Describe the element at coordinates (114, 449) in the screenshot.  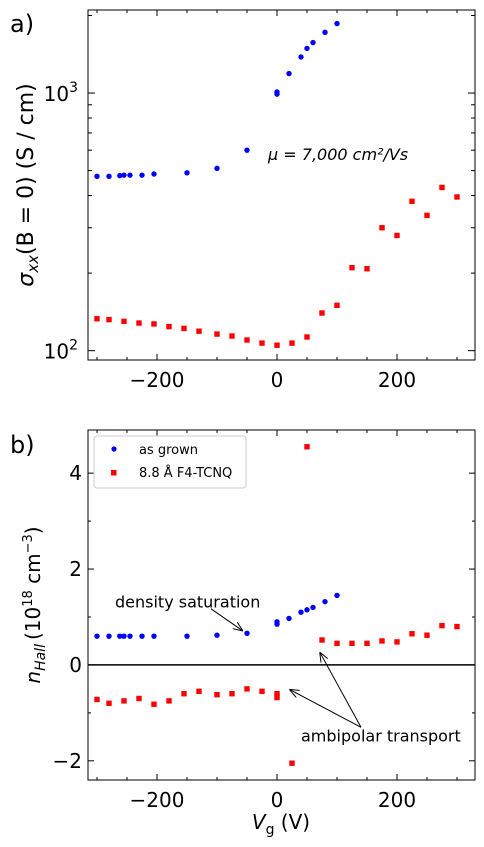
I see `legend-marker-as-grown` at that location.